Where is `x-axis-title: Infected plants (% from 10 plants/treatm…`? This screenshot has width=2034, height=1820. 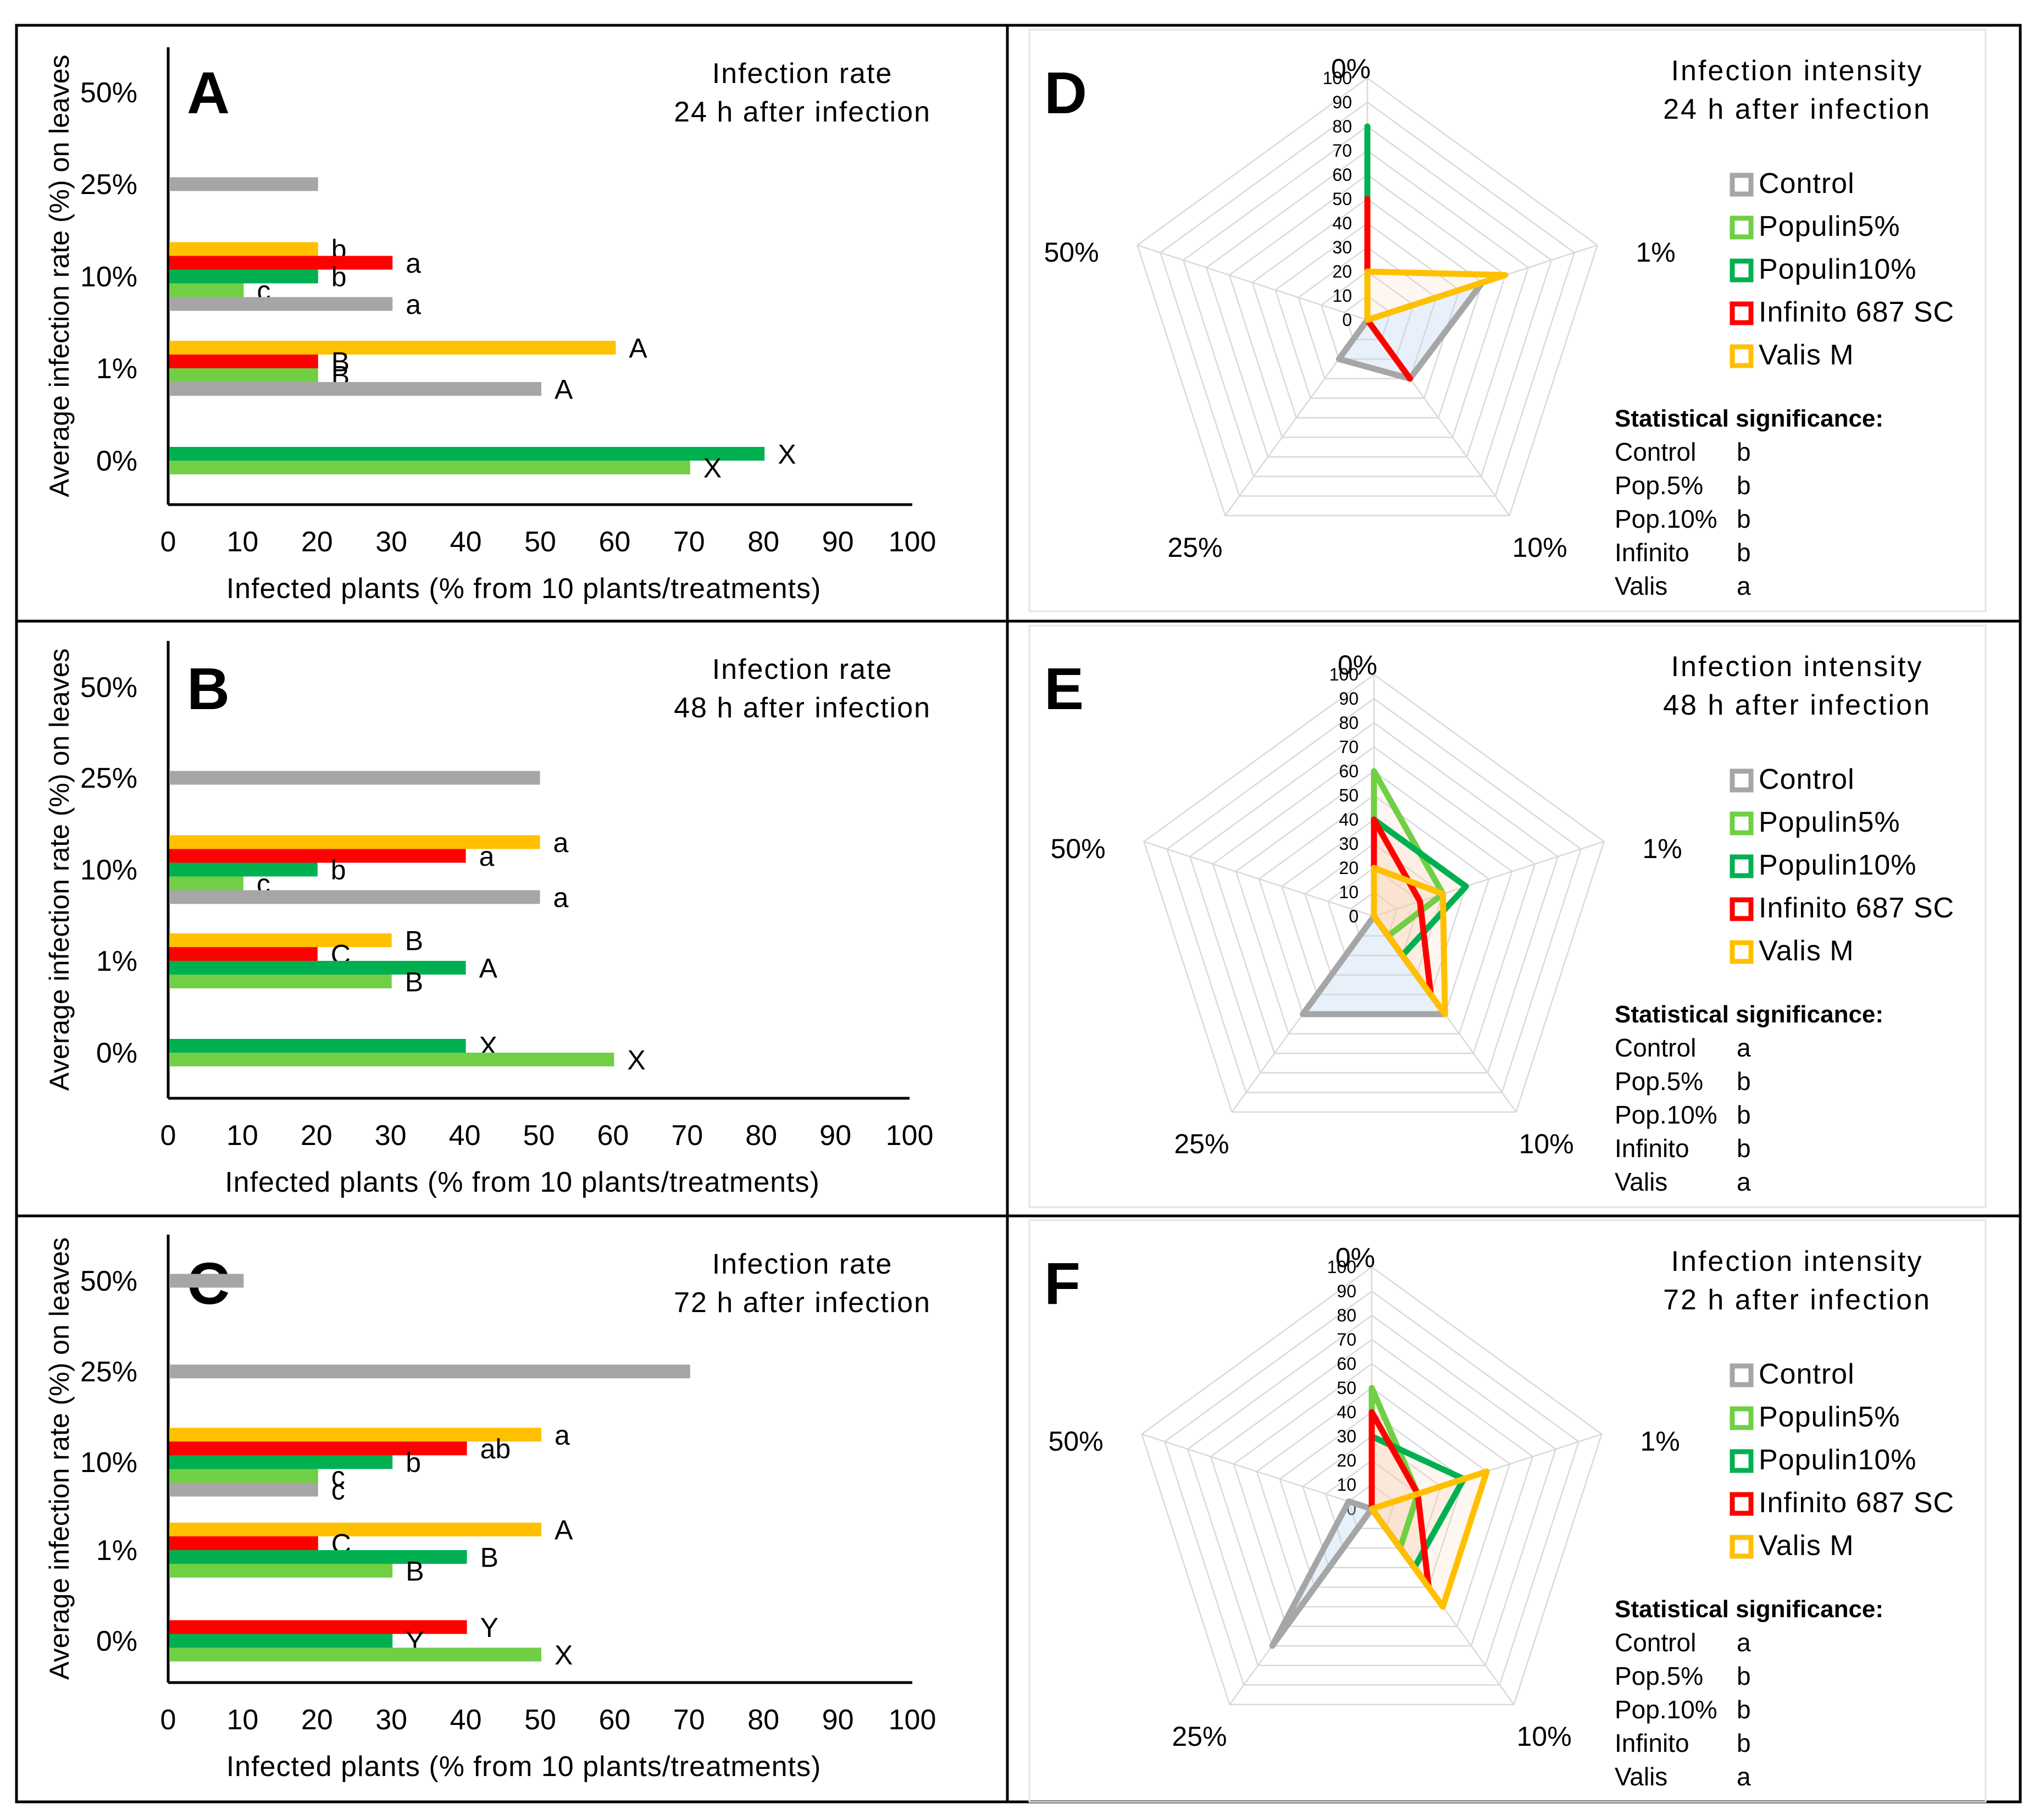 x-axis-title: Infected plants (% from 10 plants/treatm… is located at coordinates (524, 1767).